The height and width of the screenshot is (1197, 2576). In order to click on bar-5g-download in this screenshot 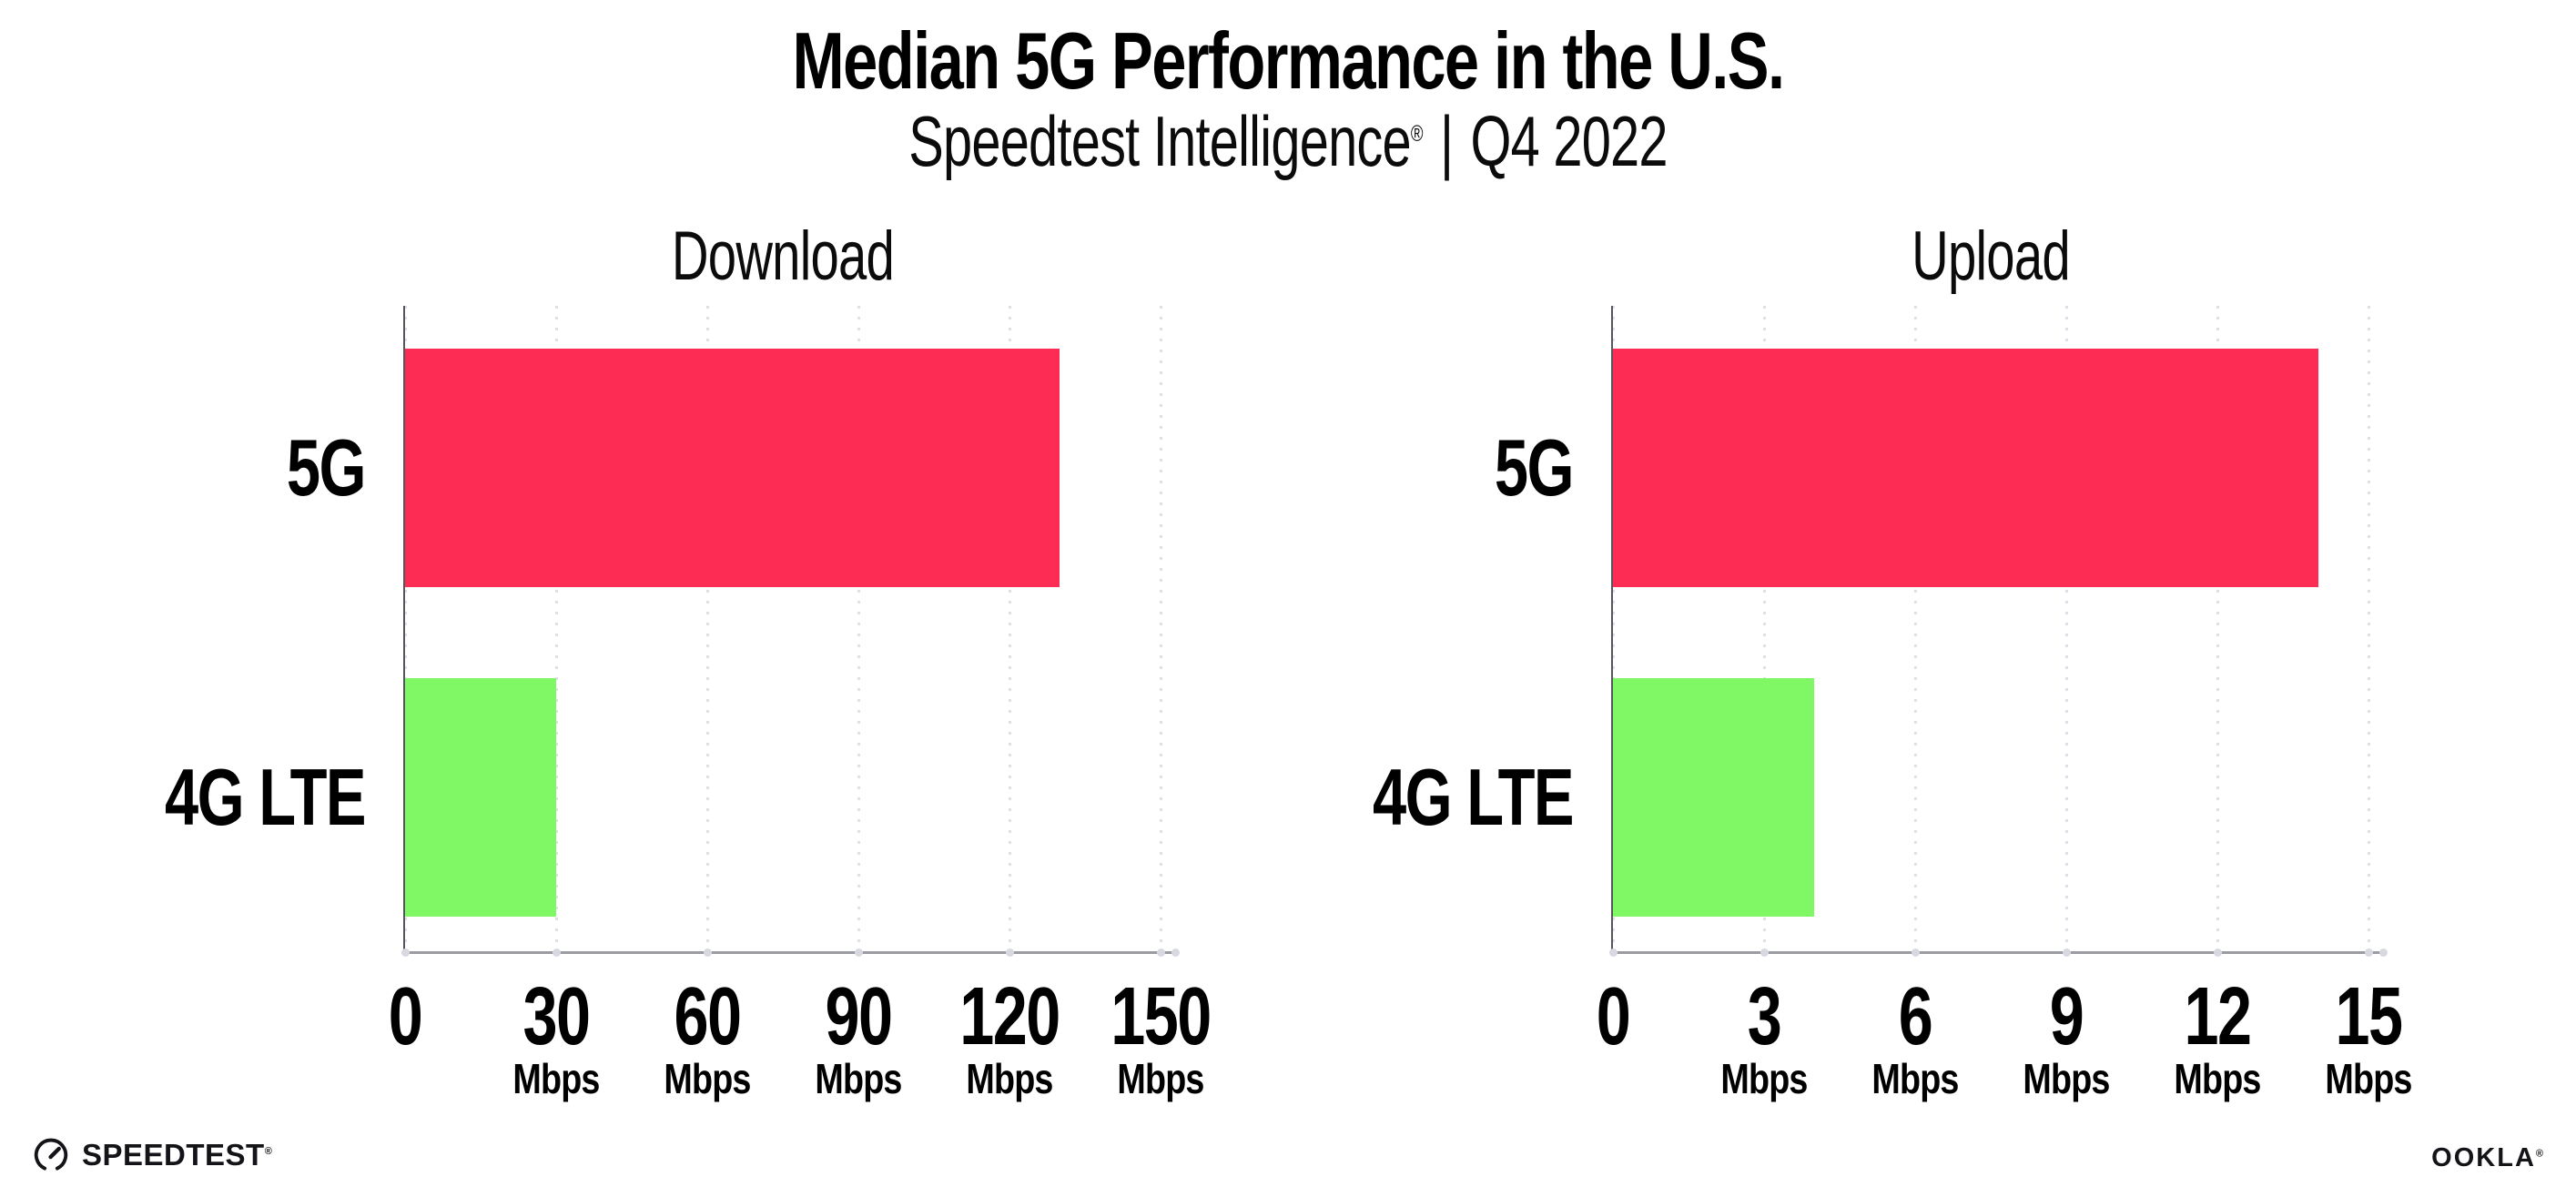, I will do `click(732, 468)`.